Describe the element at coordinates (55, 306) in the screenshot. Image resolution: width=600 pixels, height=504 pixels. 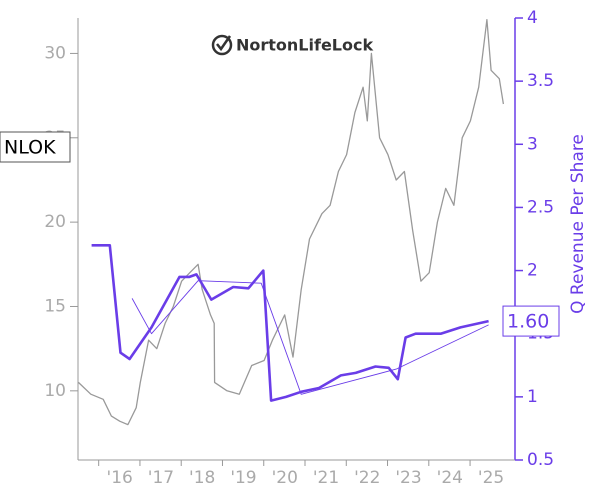
I see `y-tick-label: 15` at that location.